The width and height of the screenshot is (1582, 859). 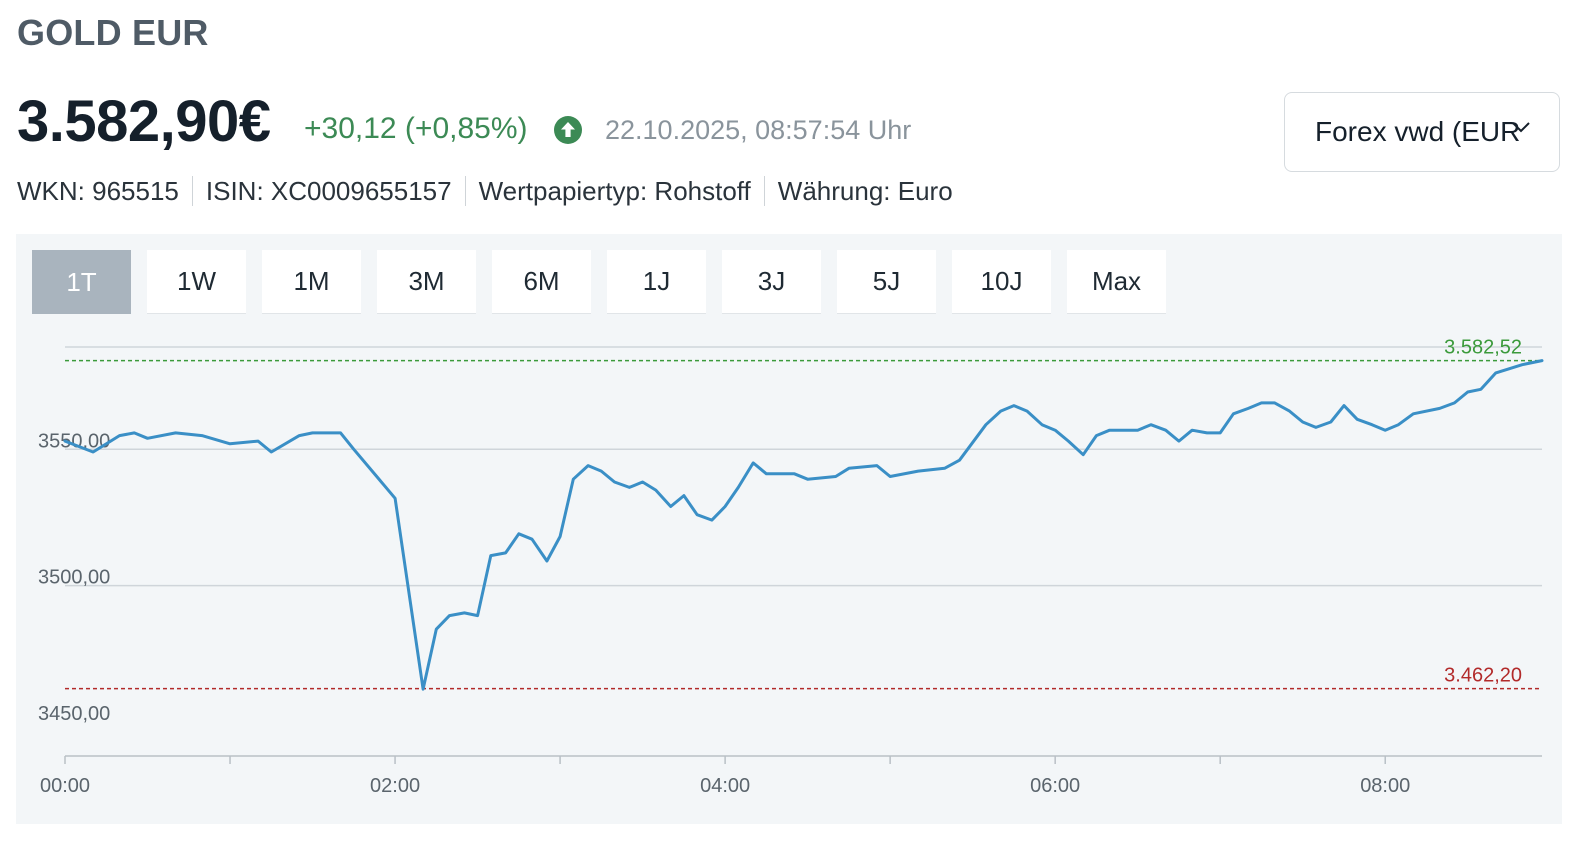 What do you see at coordinates (758, 130) in the screenshot?
I see `quote-timestamp: 22.10.2025, 08:57:54 Uhr` at bounding box center [758, 130].